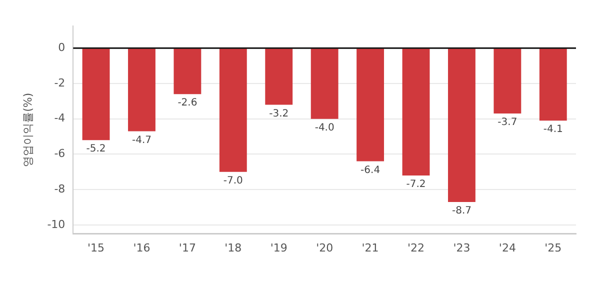  Describe the element at coordinates (60, 189) in the screenshot. I see `y-tick-label: -8` at that location.